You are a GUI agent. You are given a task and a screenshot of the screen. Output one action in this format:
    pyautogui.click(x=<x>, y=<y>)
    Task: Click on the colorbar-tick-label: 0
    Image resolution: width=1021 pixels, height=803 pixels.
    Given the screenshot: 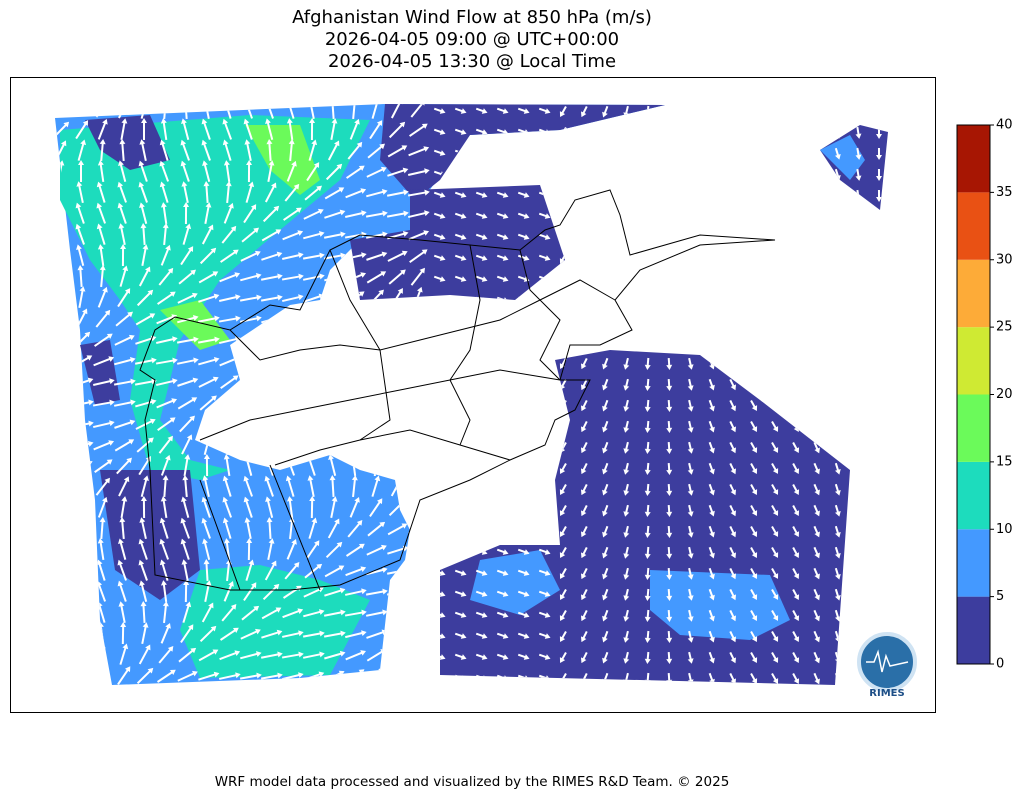 What is the action you would take?
    pyautogui.click(x=1000, y=664)
    